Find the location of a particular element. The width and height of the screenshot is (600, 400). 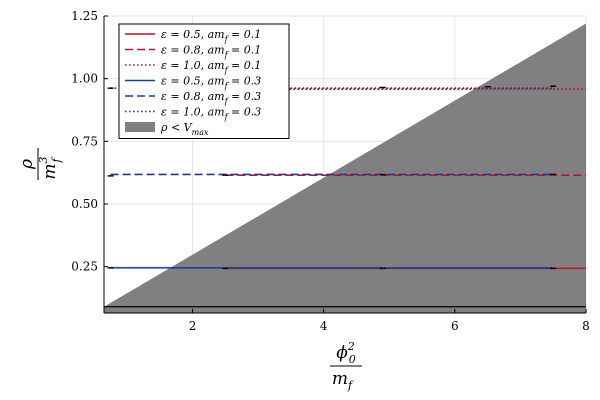

x-tick-label: 6 is located at coordinates (455, 326).